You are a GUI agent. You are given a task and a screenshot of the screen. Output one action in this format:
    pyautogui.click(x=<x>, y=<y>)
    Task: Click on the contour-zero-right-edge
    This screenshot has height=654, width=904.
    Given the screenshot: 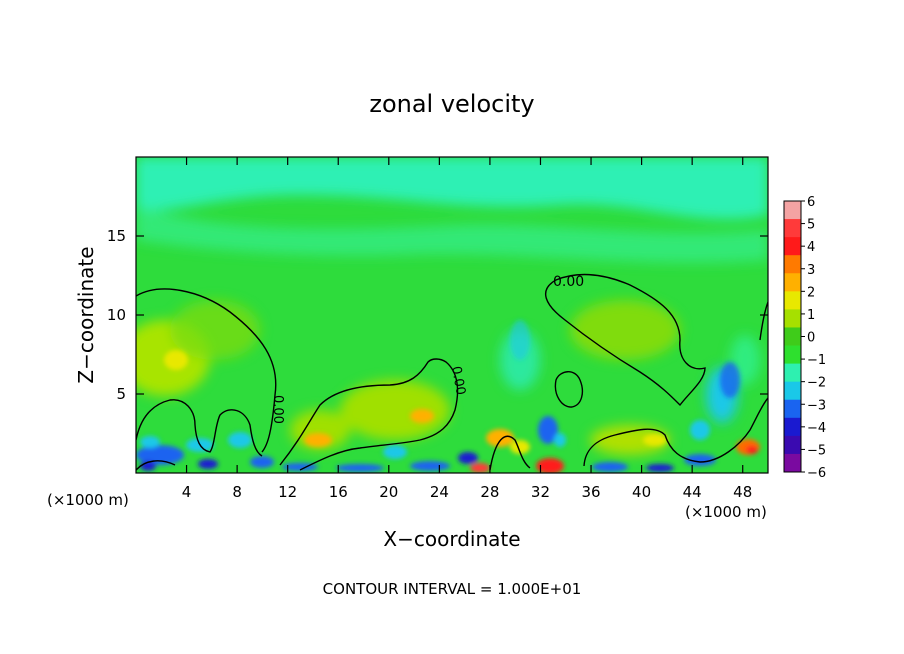 What is the action you would take?
    pyautogui.click(x=763, y=321)
    